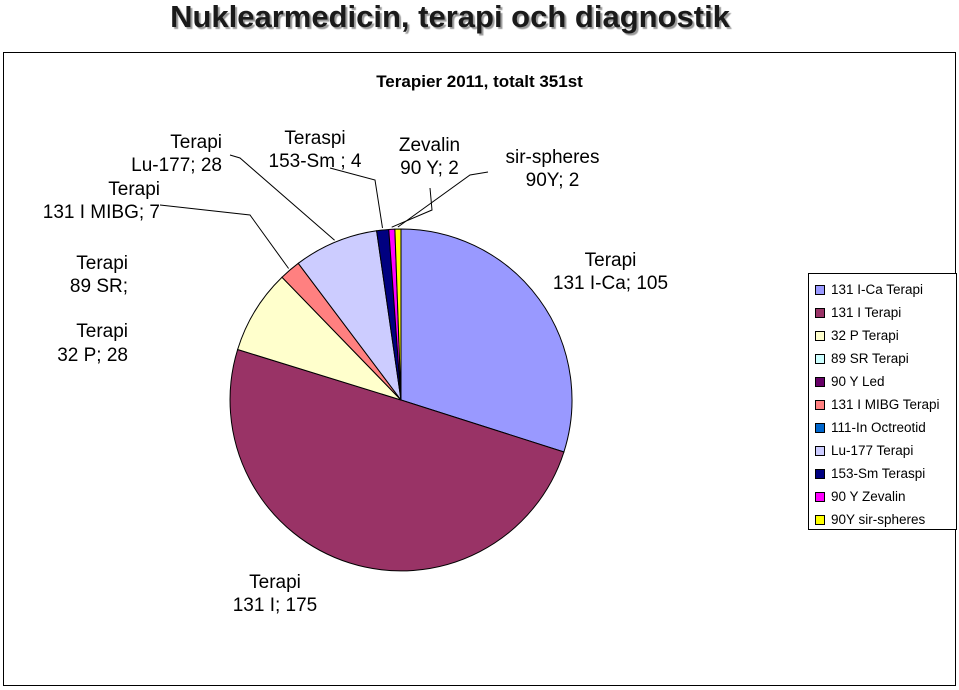 Image resolution: width=959 pixels, height=690 pixels. I want to click on legend-item-9: 90 Y Zevalin, so click(882, 496).